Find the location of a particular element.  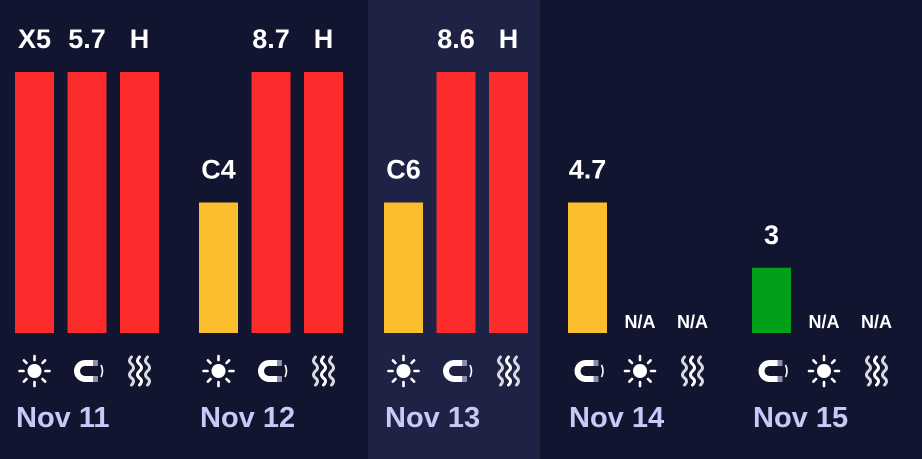

date-label: Nov 11 is located at coordinates (63, 418).